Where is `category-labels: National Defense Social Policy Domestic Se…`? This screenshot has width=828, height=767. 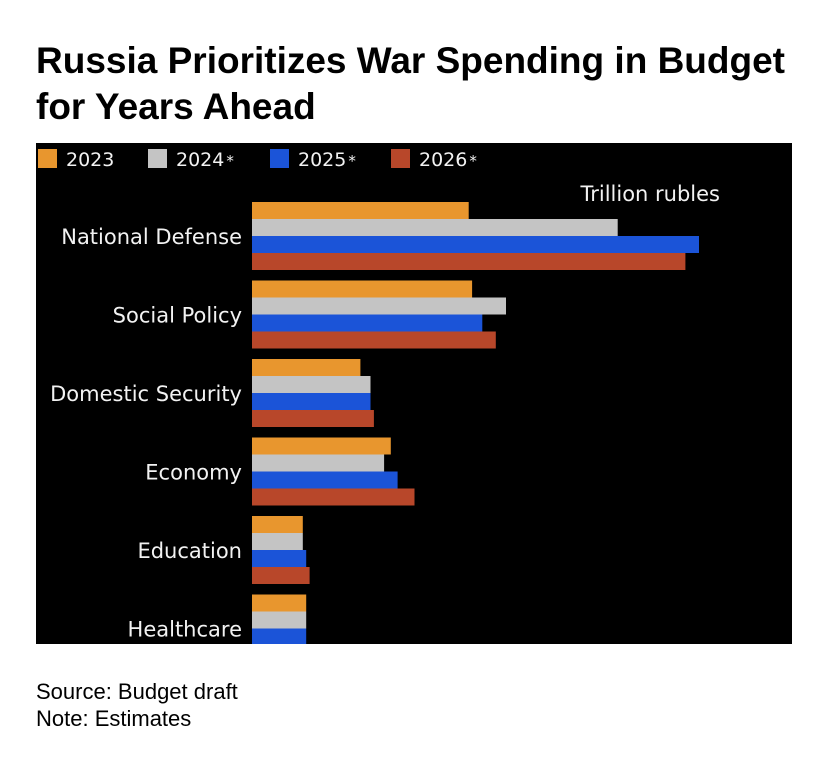
category-labels: National Defense Social Policy Domestic Se… is located at coordinates (146, 433).